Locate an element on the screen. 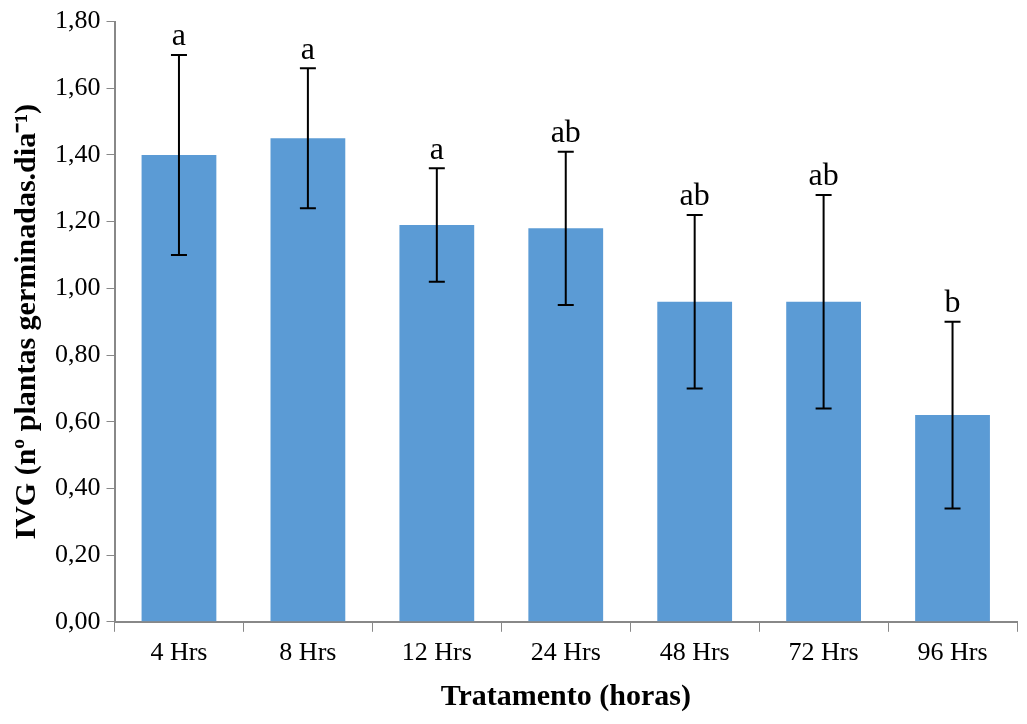  x-axis-title: Tratamento (horas) is located at coordinates (565, 694).